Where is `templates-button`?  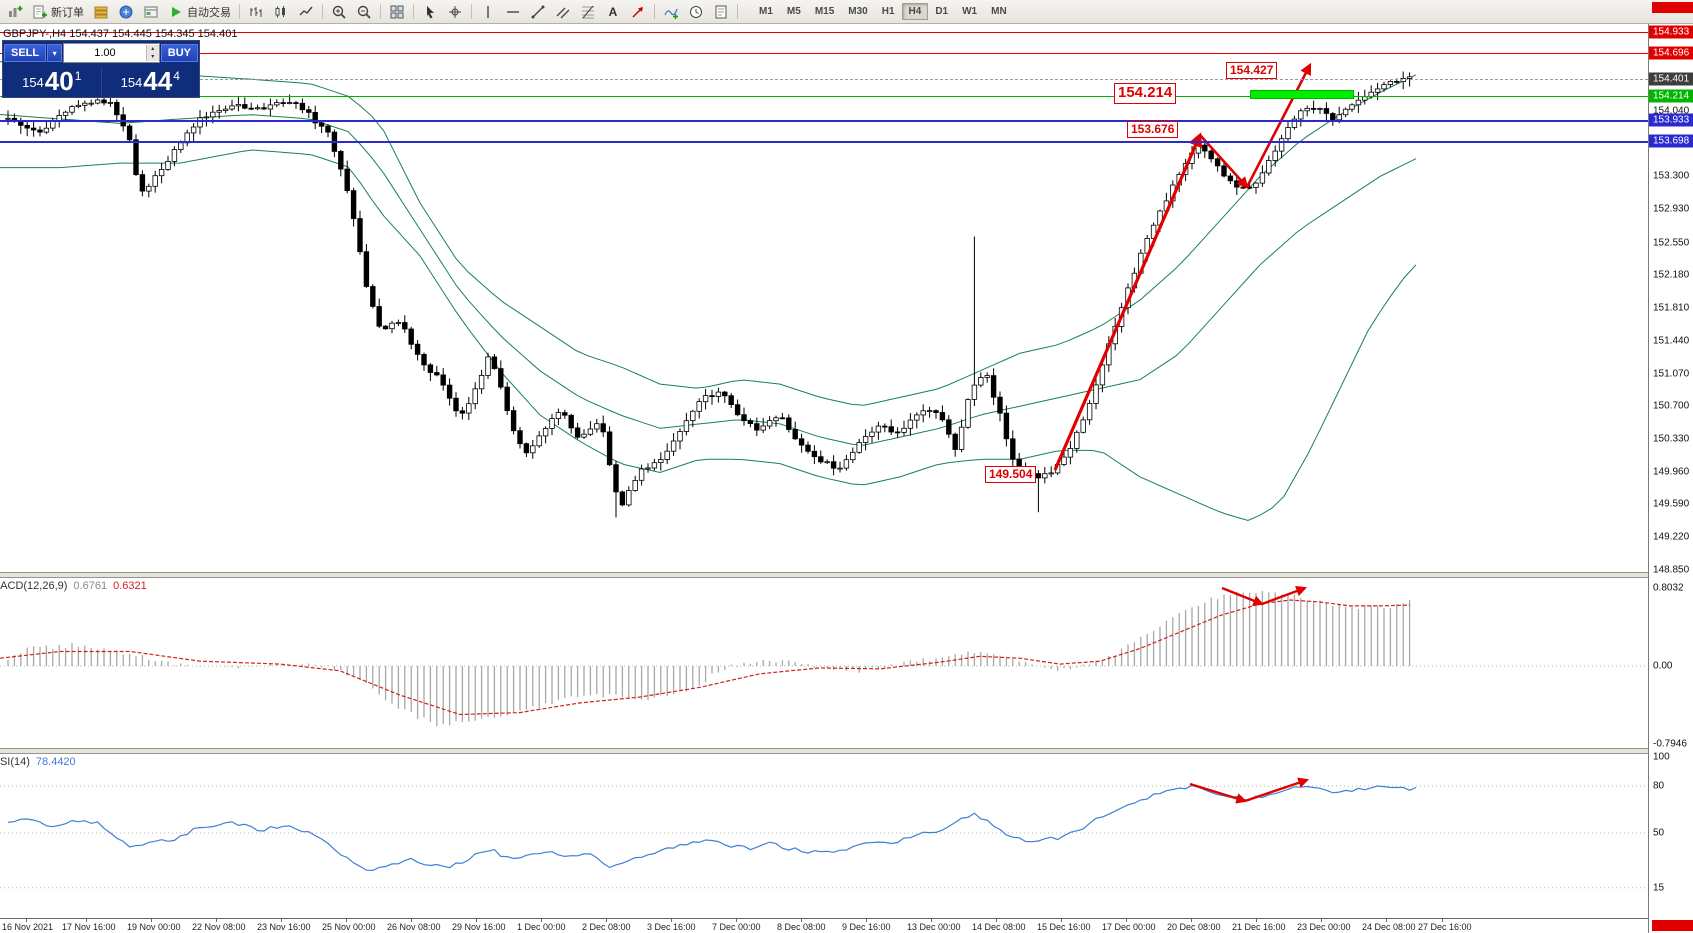
templates-button is located at coordinates (721, 12).